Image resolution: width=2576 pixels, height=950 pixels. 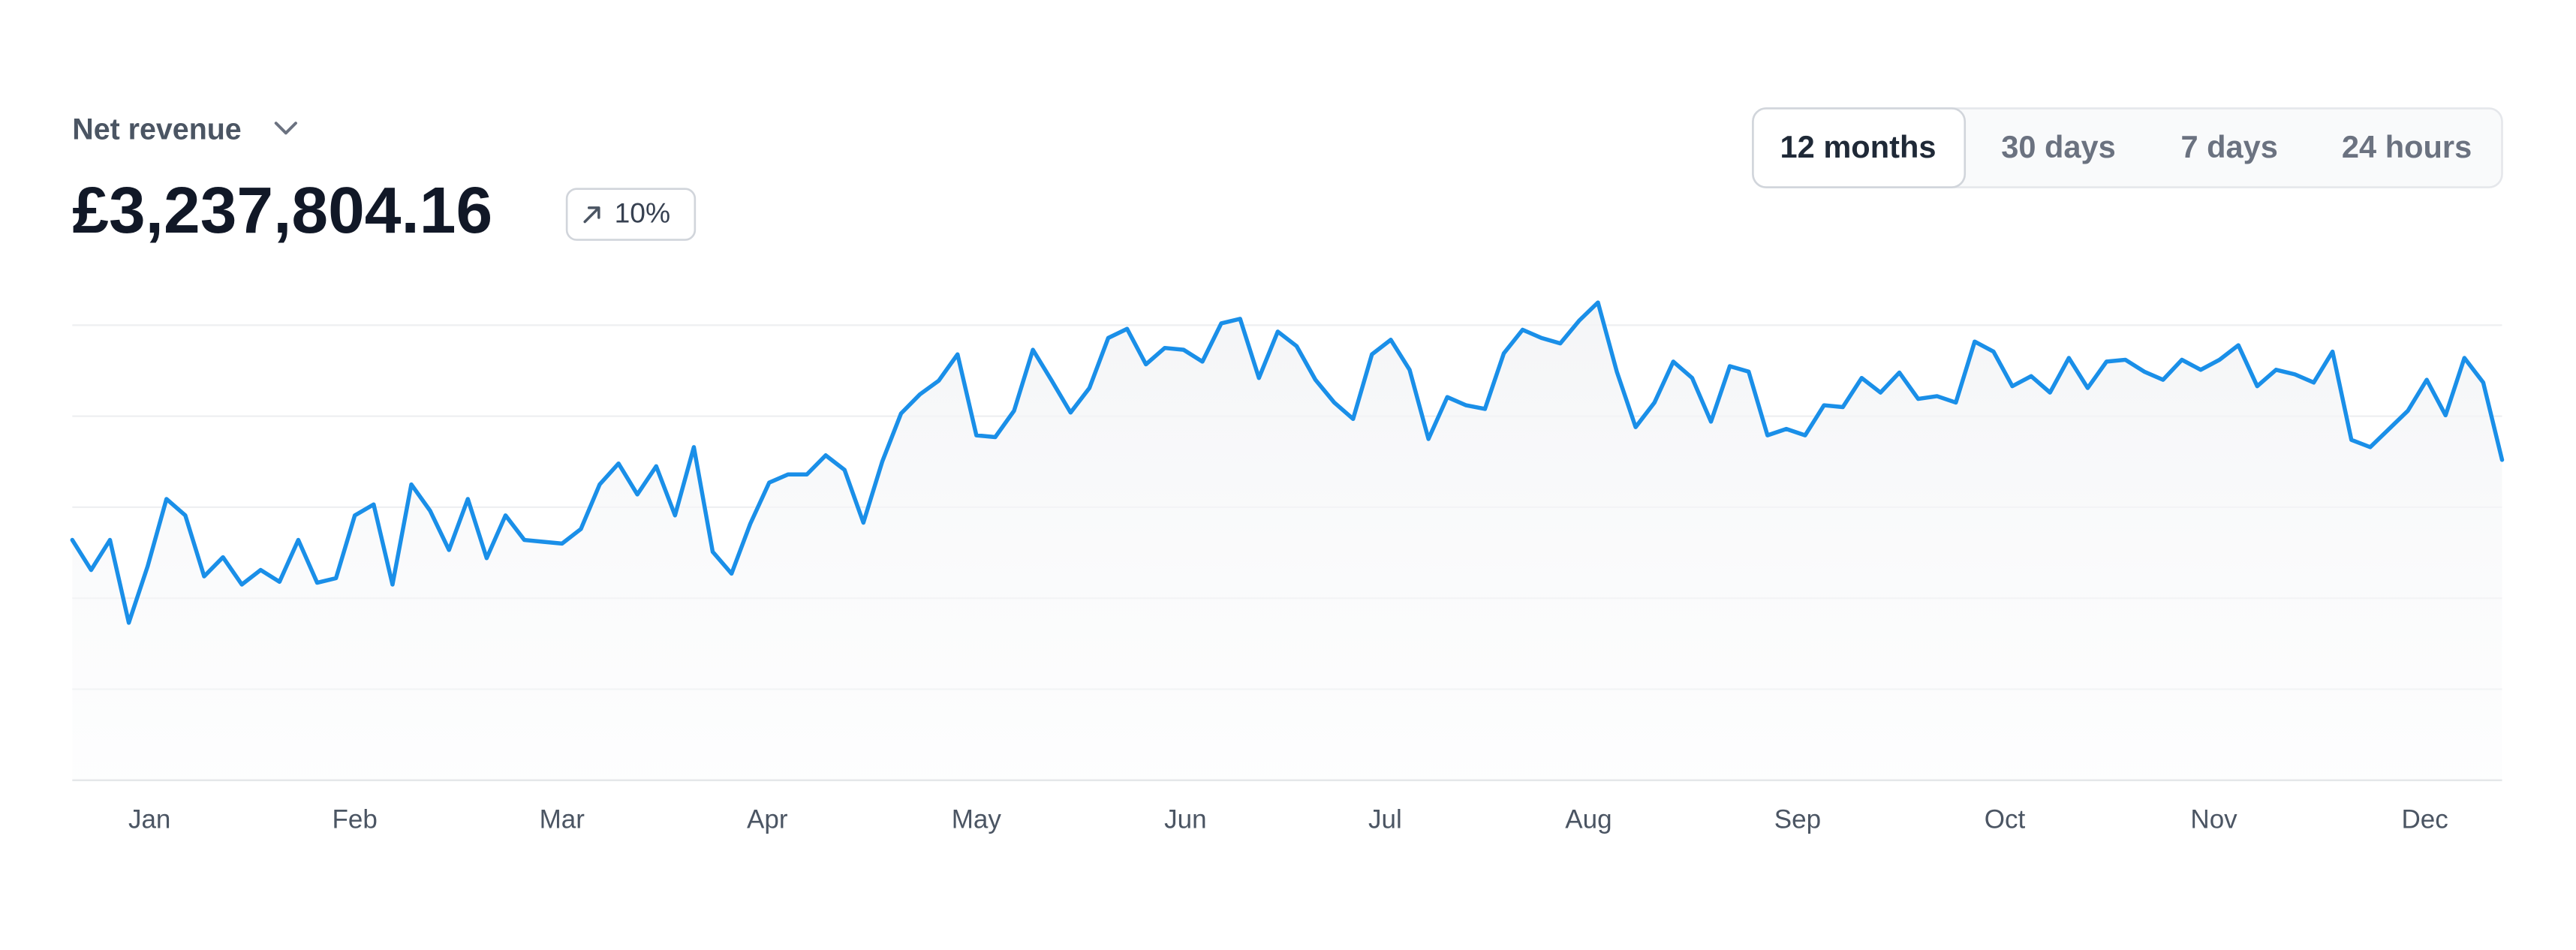 I want to click on x-tick-label: Mar, so click(x=562, y=819).